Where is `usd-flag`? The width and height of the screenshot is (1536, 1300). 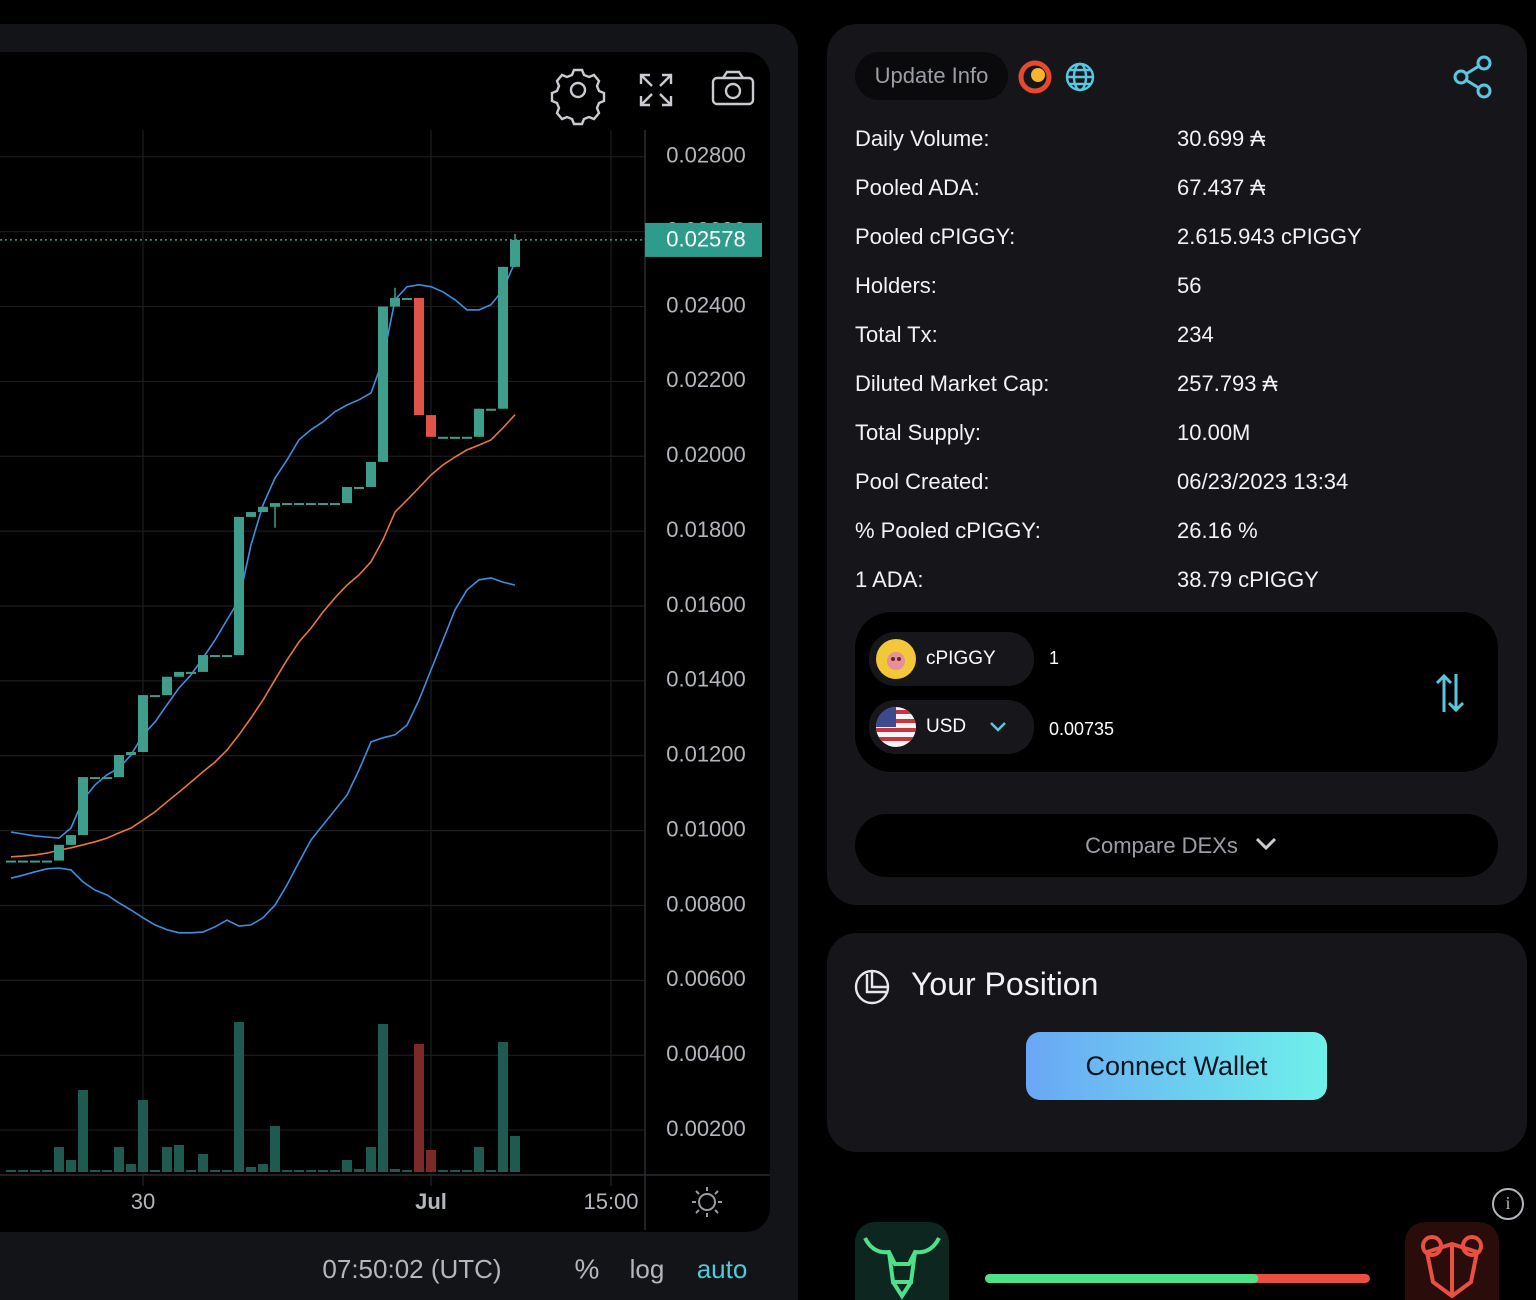 usd-flag is located at coordinates (896, 727).